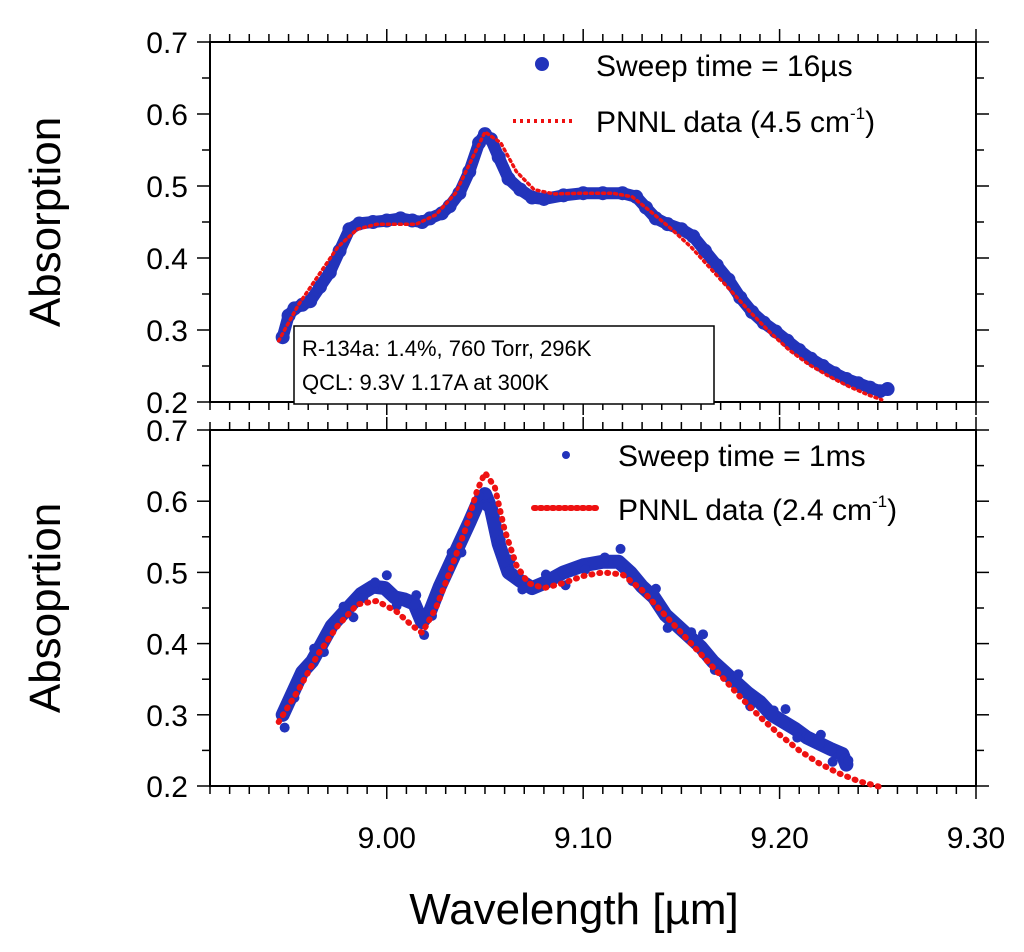 This screenshot has width=1024, height=952. I want to click on top-y-tick-label: 0.4, so click(167, 259).